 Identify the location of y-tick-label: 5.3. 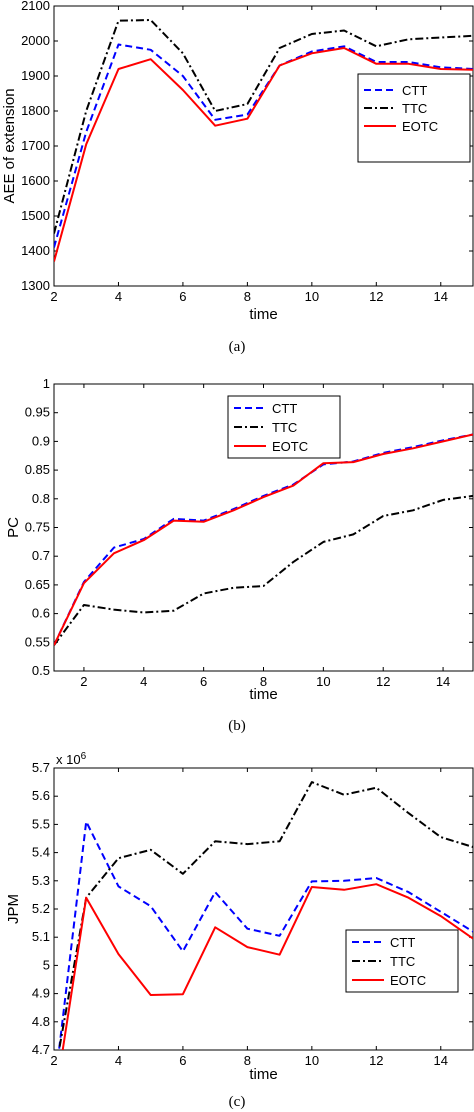
(41, 880).